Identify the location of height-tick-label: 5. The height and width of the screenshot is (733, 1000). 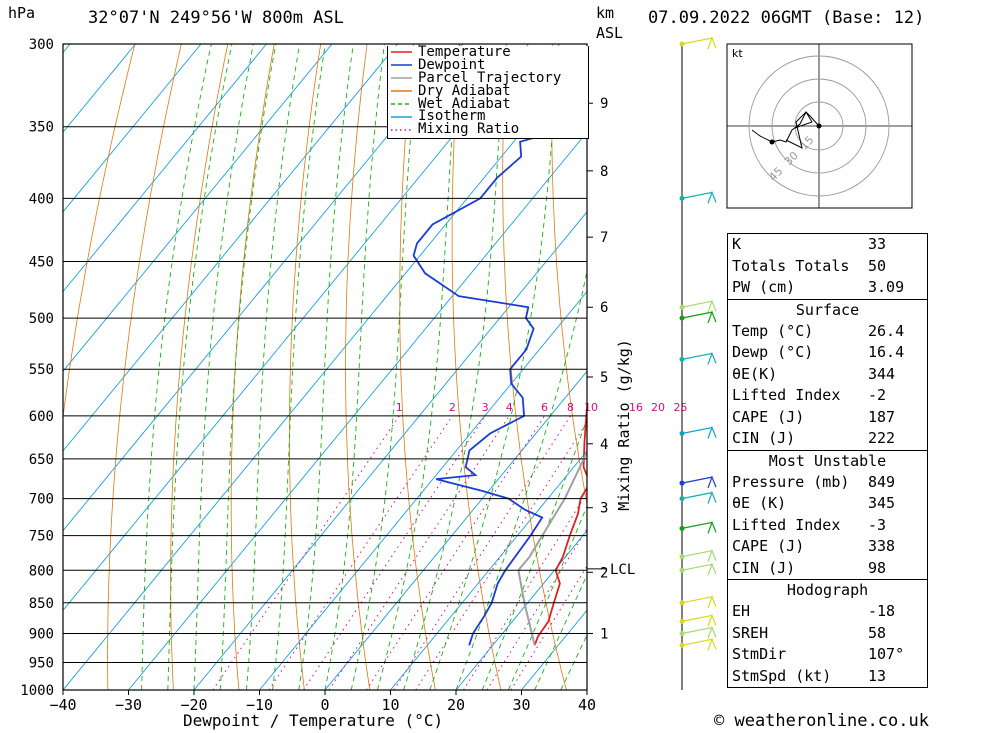
(604, 378).